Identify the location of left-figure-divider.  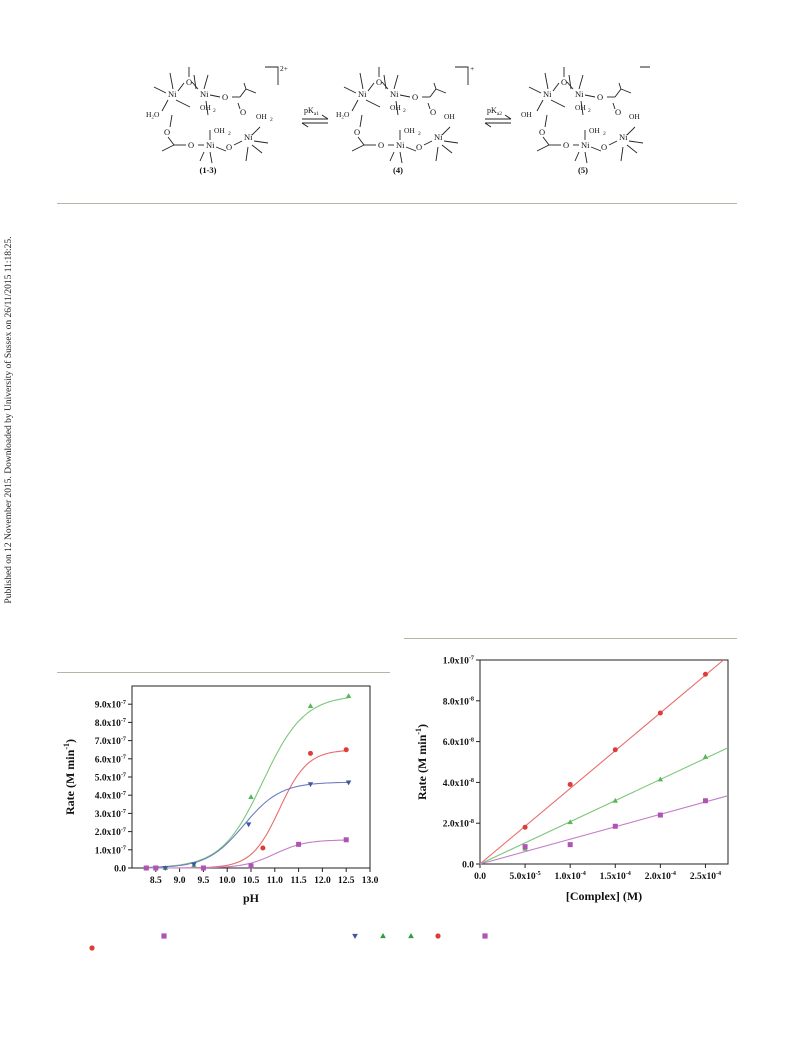
(223, 672).